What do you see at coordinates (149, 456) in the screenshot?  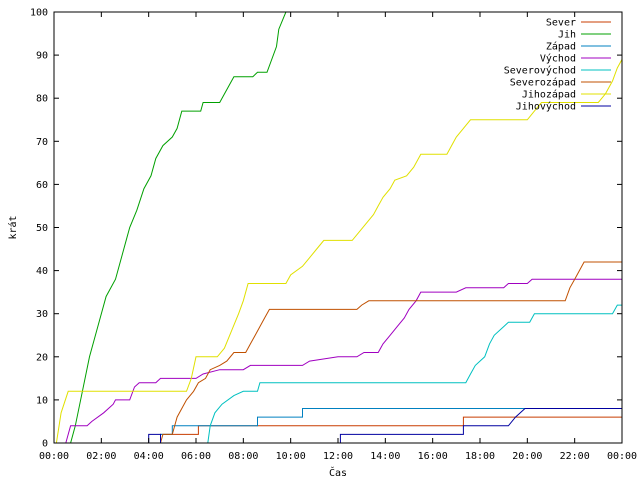 I see `x-tick-label: 04:00` at bounding box center [149, 456].